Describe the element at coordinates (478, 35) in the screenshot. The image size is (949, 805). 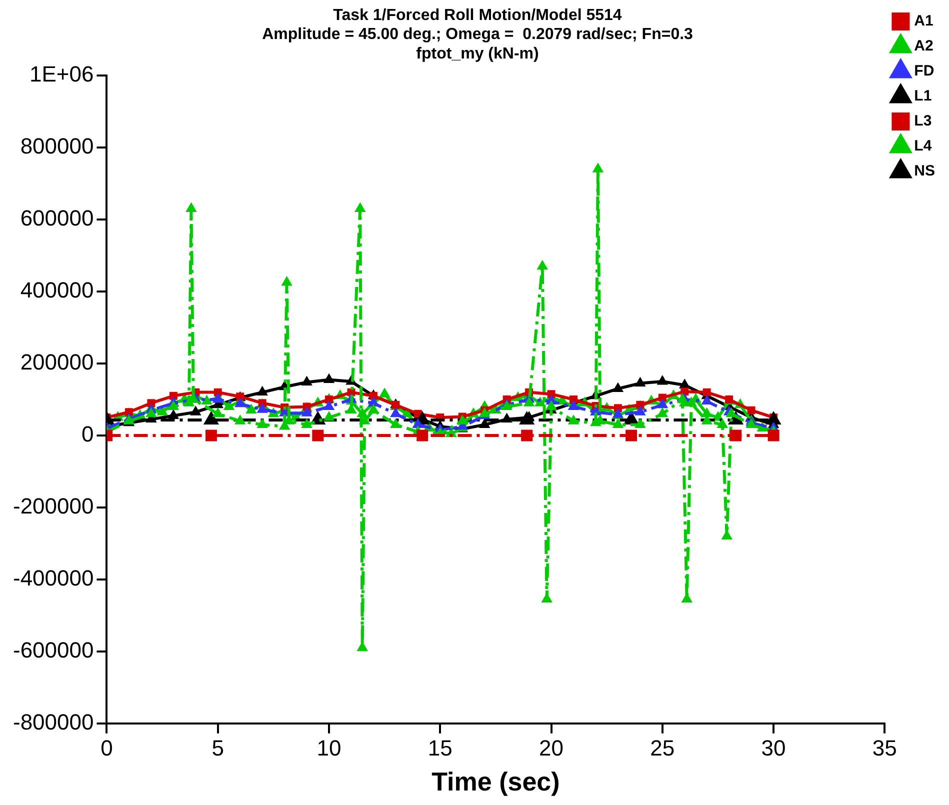
I see `chart-subtitle: Amplitude = 45.00 deg.; Omega = 0.2079 rad/sec; Fn=0.3` at that location.